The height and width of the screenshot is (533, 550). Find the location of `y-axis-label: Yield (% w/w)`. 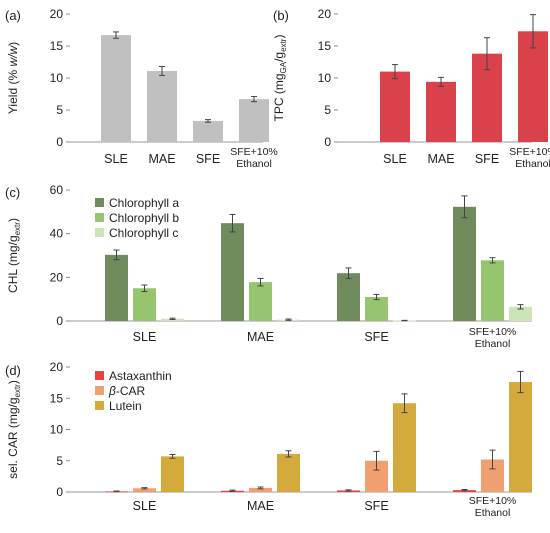

y-axis-label: Yield (% w/w) is located at coordinates (13, 78).